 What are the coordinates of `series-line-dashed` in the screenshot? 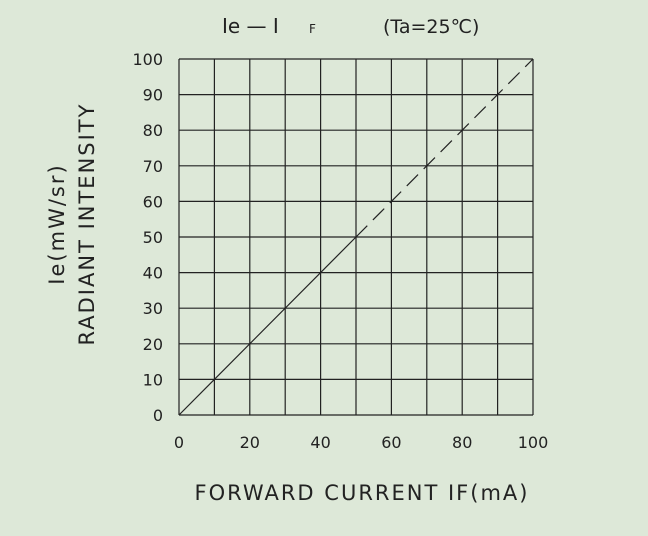 It's located at (444, 148).